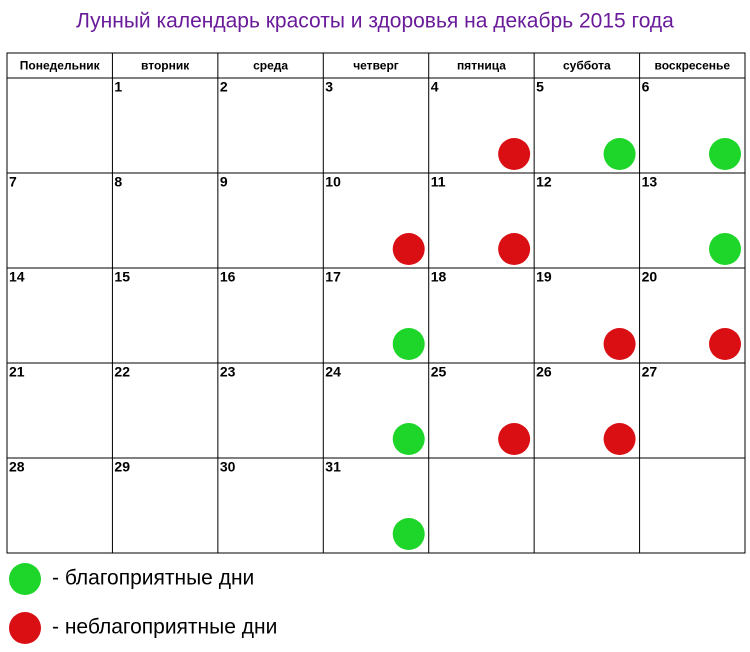 The image size is (750, 652). What do you see at coordinates (118, 182) in the screenshot?
I see `day-number: 8` at bounding box center [118, 182].